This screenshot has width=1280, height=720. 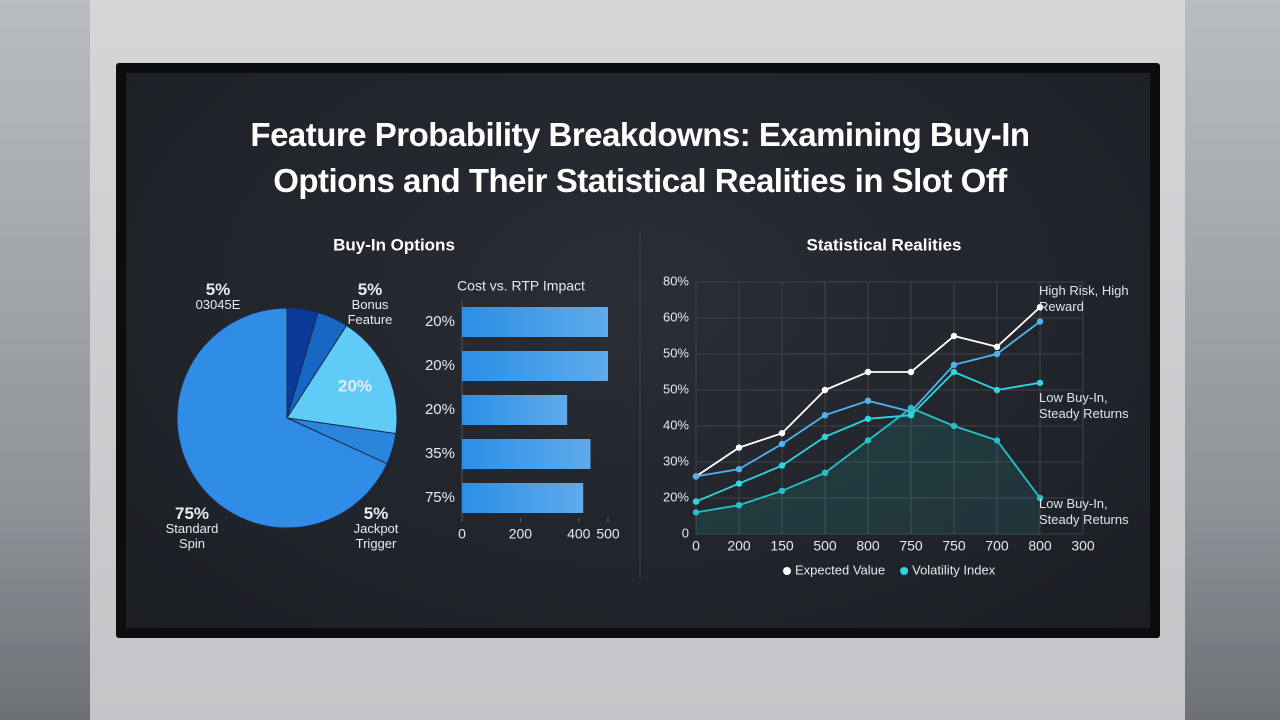 I want to click on slice-label: 20%, so click(x=355, y=385).